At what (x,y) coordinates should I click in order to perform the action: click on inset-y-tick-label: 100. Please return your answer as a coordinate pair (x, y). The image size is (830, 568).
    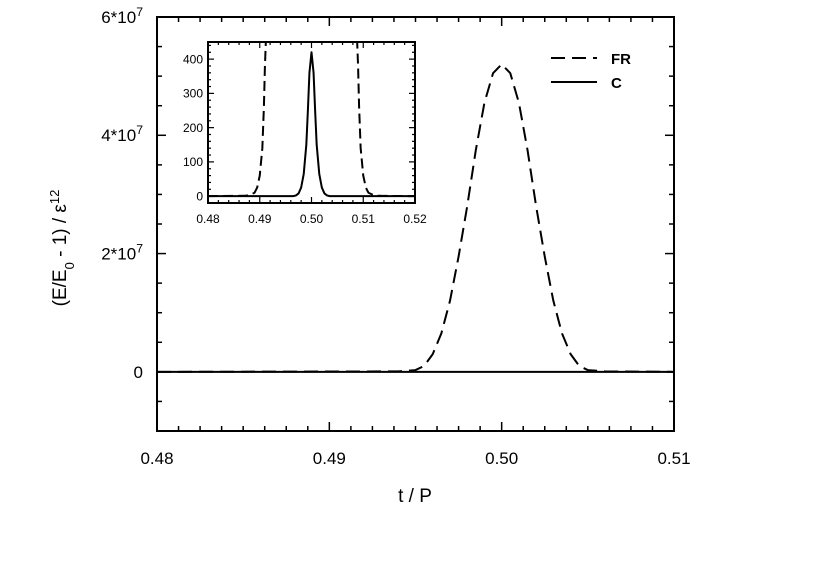
    Looking at the image, I should click on (193, 162).